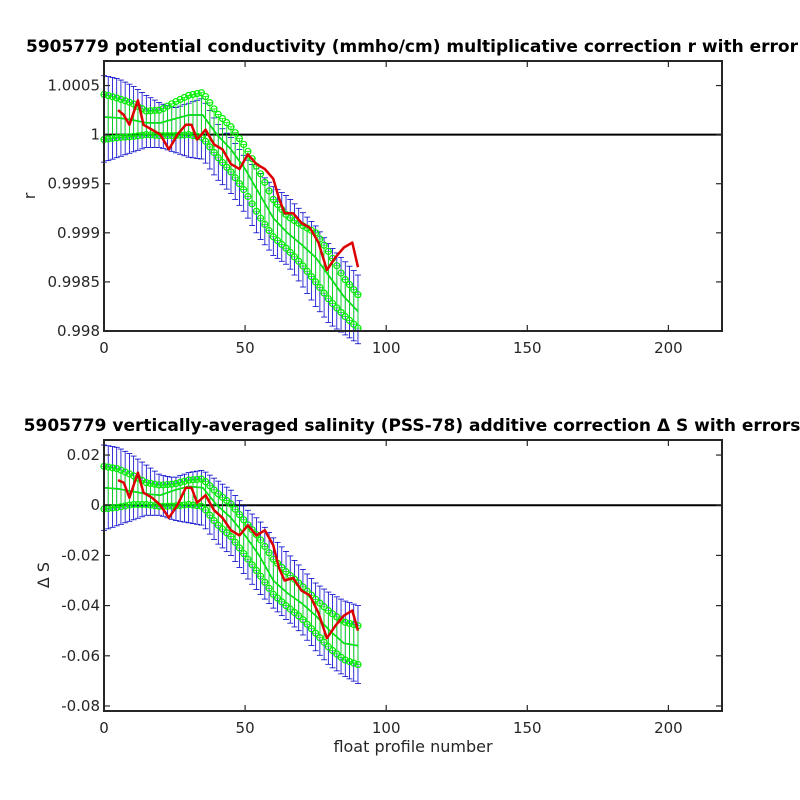 This screenshot has height=800, width=800. What do you see at coordinates (231, 213) in the screenshot?
I see `fit-line` at bounding box center [231, 213].